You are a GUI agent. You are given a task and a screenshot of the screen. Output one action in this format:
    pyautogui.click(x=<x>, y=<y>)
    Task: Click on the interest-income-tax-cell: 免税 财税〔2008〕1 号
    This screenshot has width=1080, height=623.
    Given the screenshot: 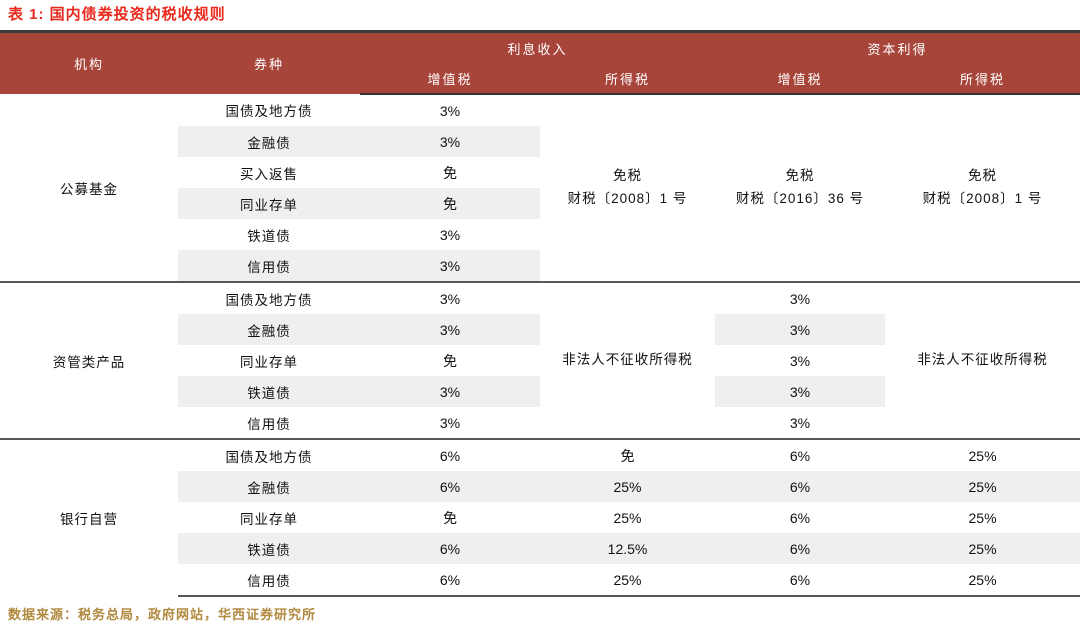 What is the action you would take?
    pyautogui.click(x=627, y=187)
    